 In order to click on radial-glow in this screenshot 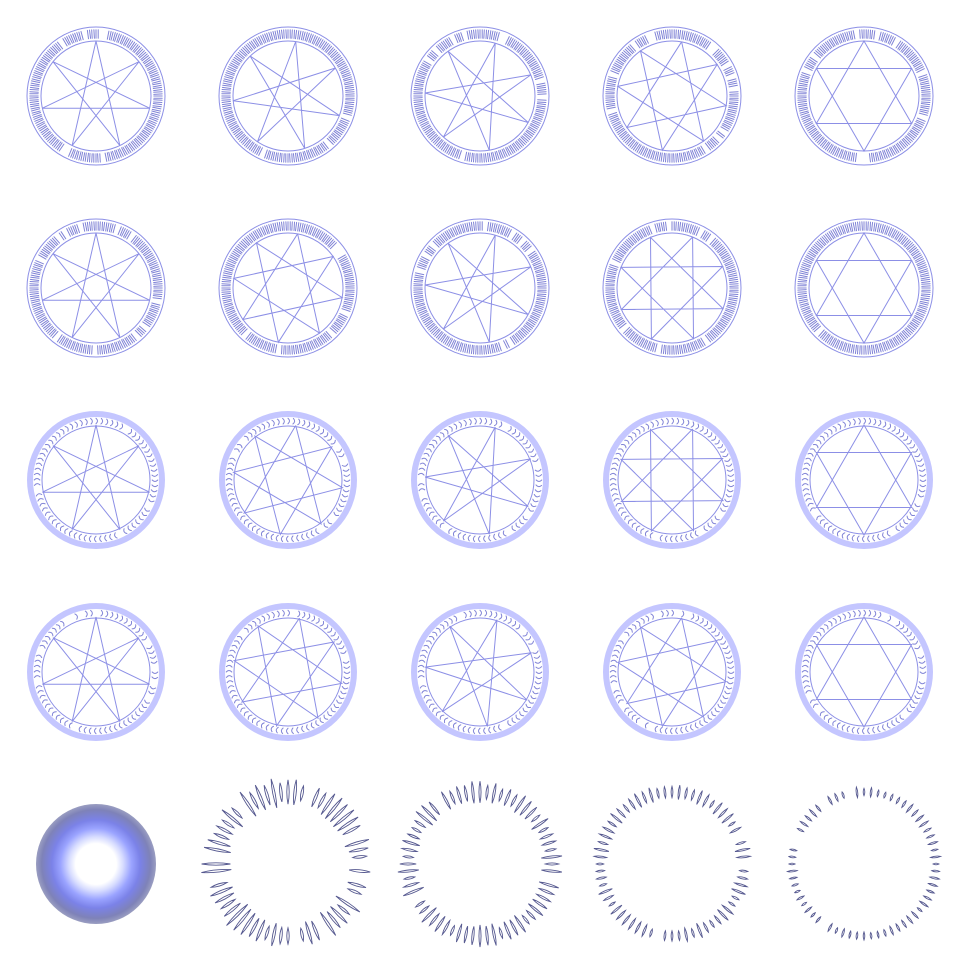, I will do `click(96, 864)`.